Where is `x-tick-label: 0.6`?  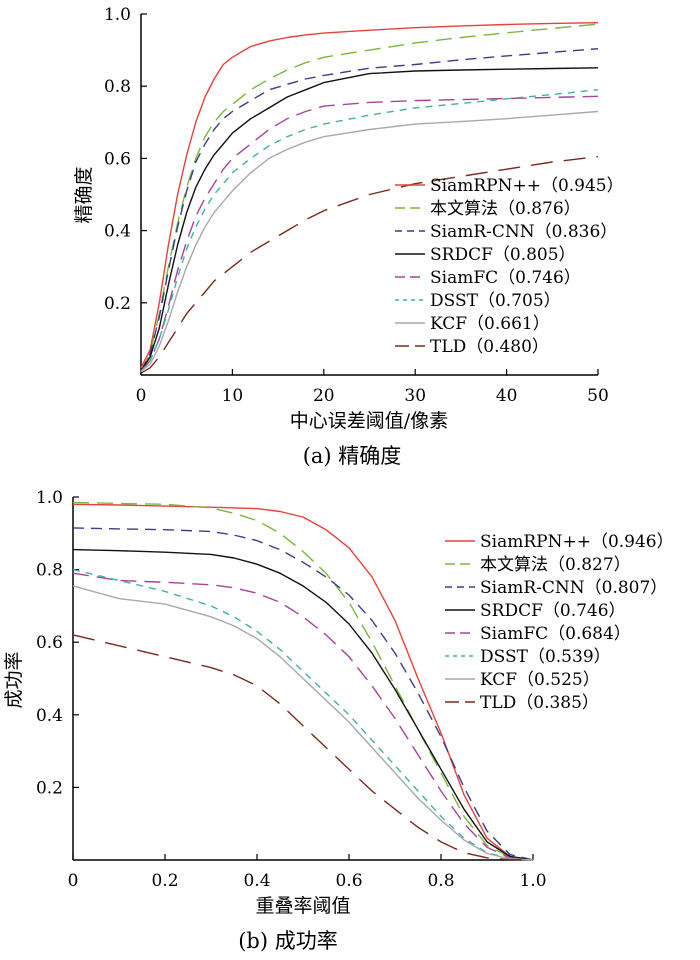 x-tick-label: 0.6 is located at coordinates (348, 881).